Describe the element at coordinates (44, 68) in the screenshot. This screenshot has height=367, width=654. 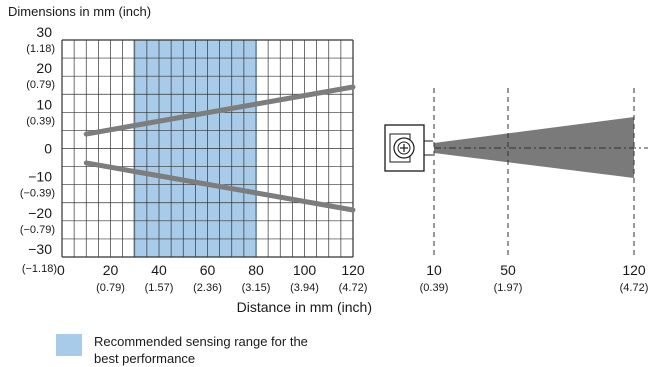
I see `y-tick-label: 20` at that location.